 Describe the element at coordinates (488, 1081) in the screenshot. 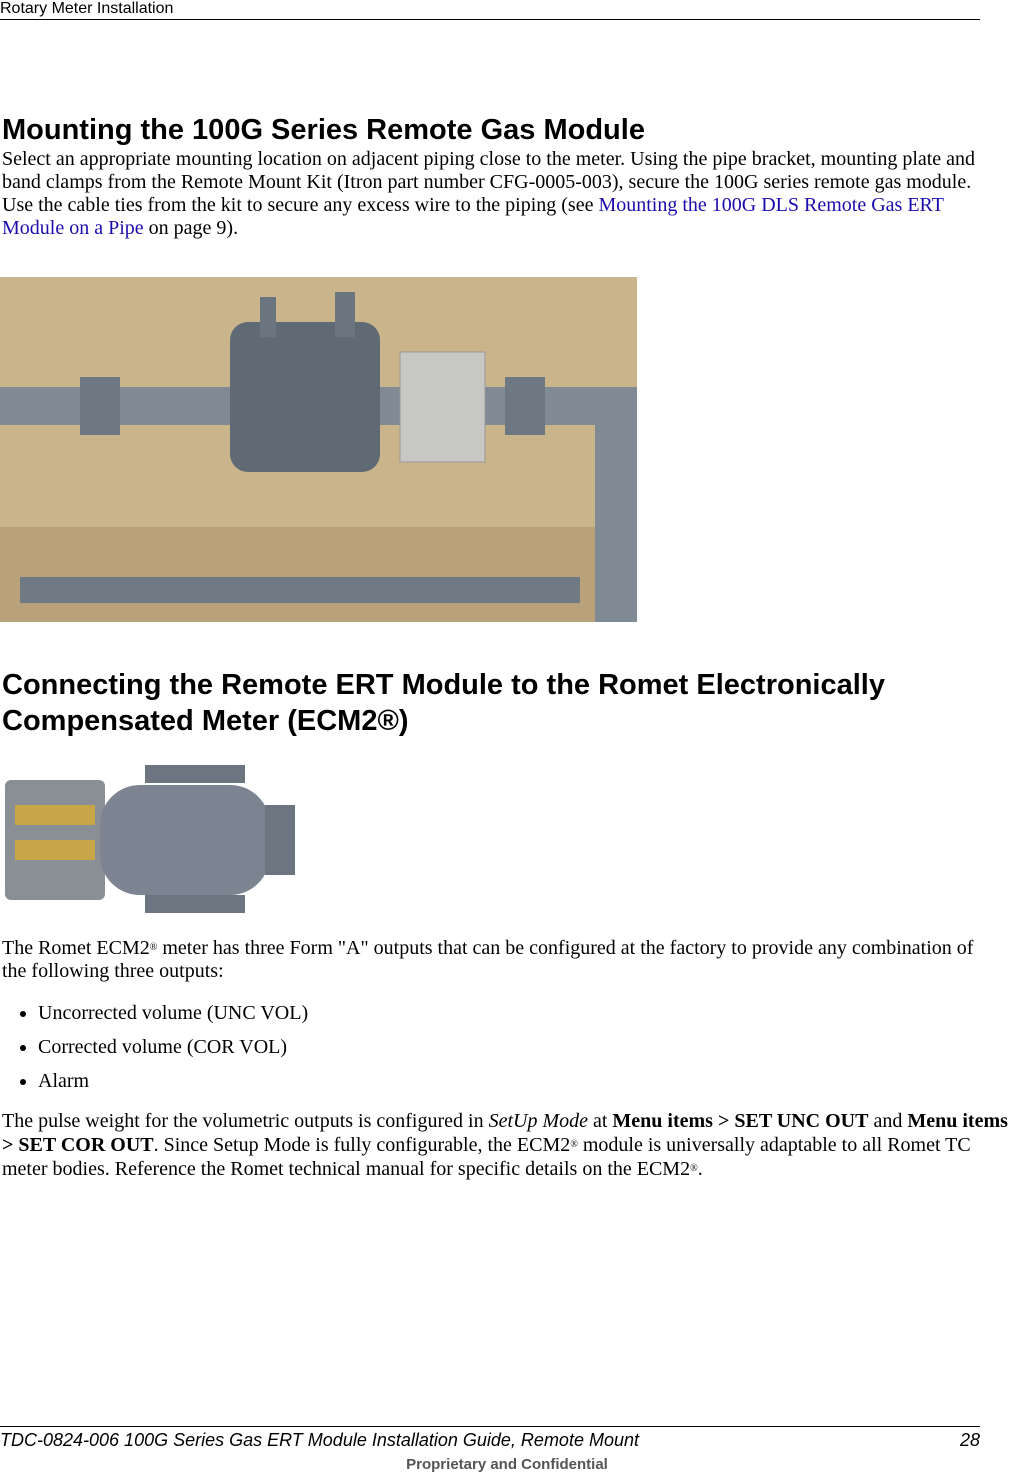

I see `bullet-item: Alarm` at that location.